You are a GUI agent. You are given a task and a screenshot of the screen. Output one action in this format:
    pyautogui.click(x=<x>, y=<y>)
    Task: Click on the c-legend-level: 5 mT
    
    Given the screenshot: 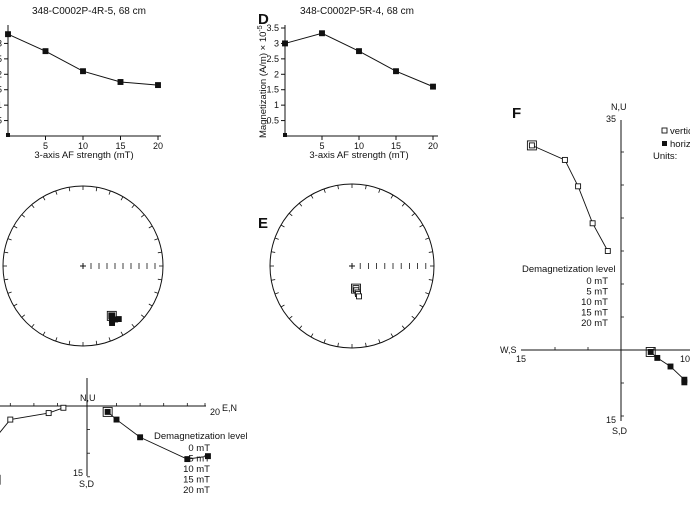 What is the action you would take?
    pyautogui.click(x=199, y=459)
    